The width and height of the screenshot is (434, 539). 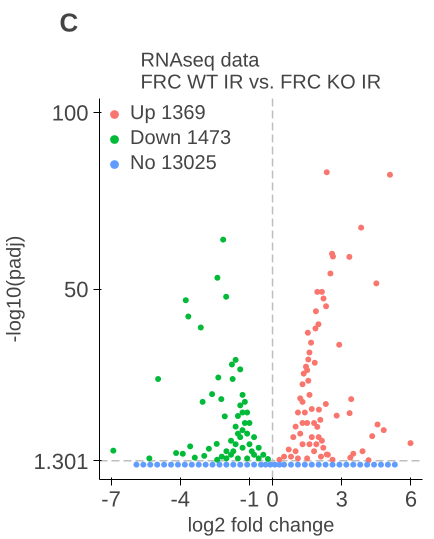 What do you see at coordinates (272, 499) in the screenshot?
I see `x-tick-label: 0` at bounding box center [272, 499].